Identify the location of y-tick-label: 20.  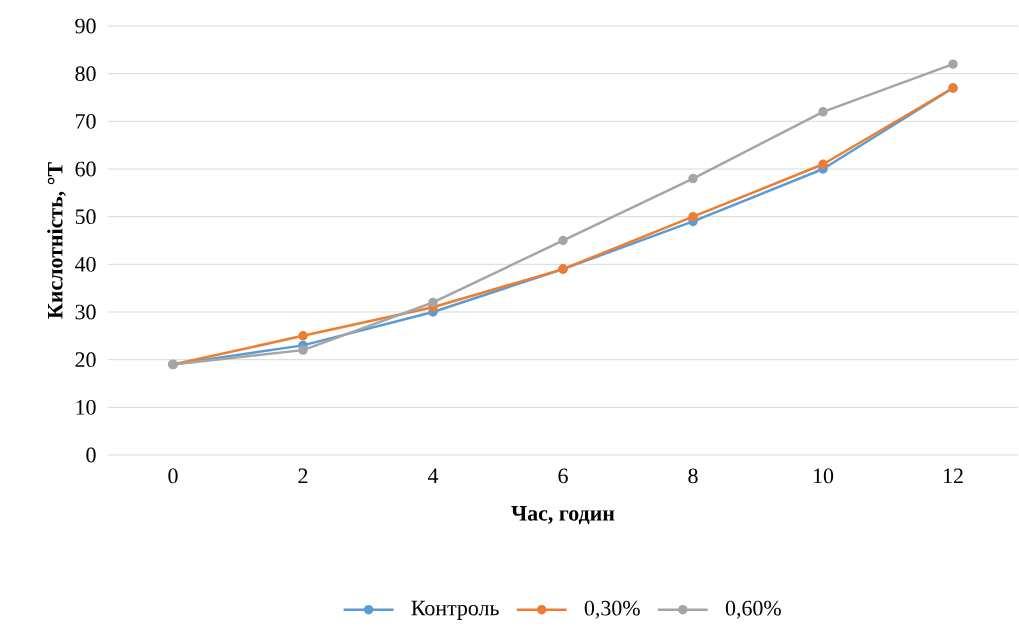
(85, 360).